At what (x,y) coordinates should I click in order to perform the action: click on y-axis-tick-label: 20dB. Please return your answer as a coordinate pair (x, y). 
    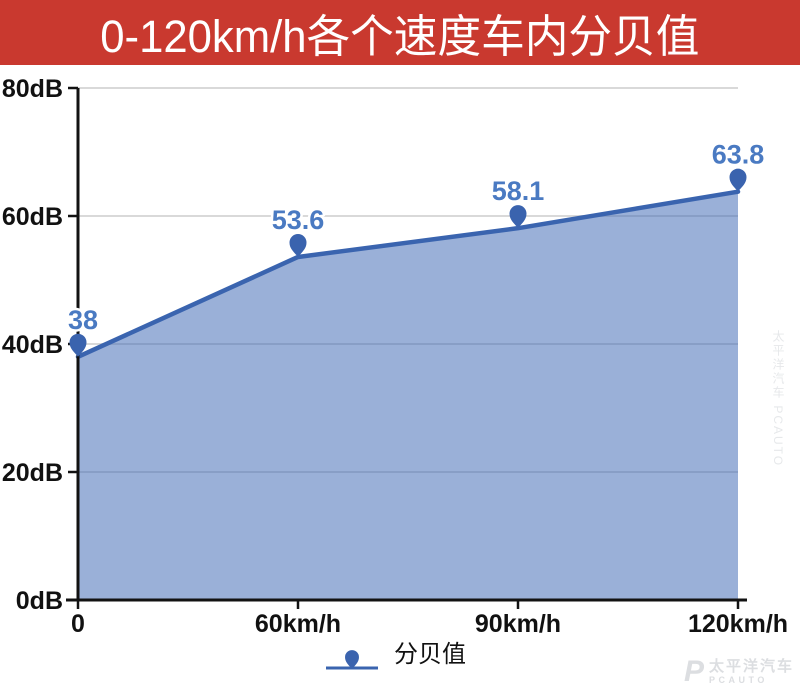
    Looking at the image, I should click on (32, 473).